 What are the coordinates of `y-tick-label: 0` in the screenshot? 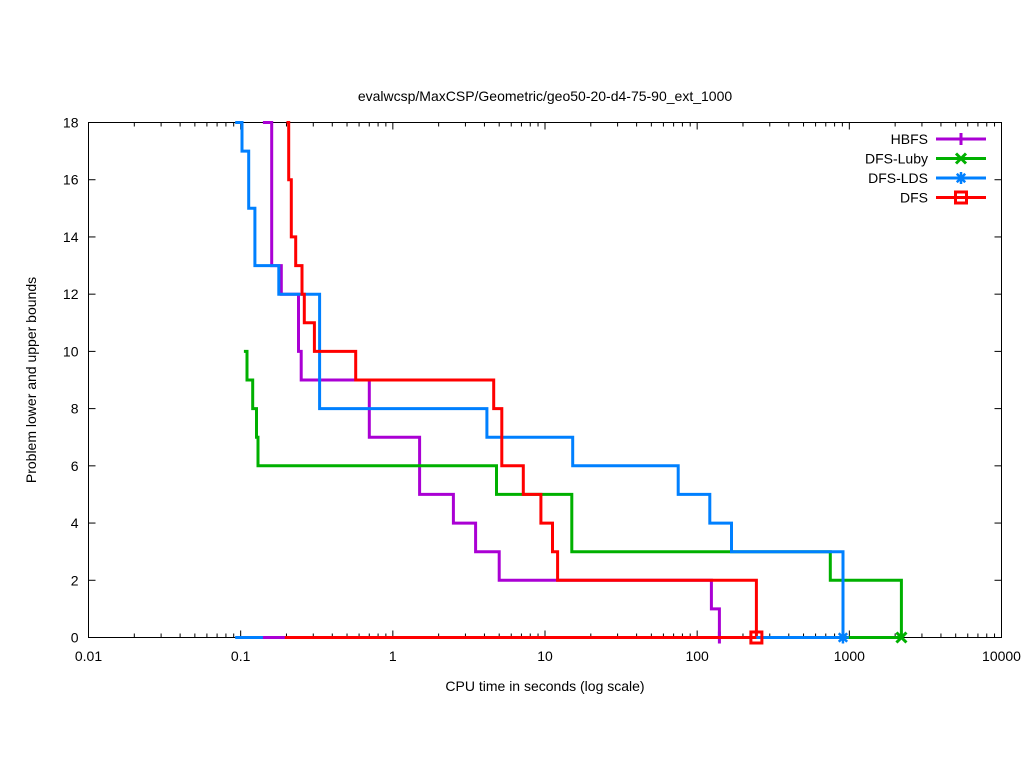 It's located at (75, 638).